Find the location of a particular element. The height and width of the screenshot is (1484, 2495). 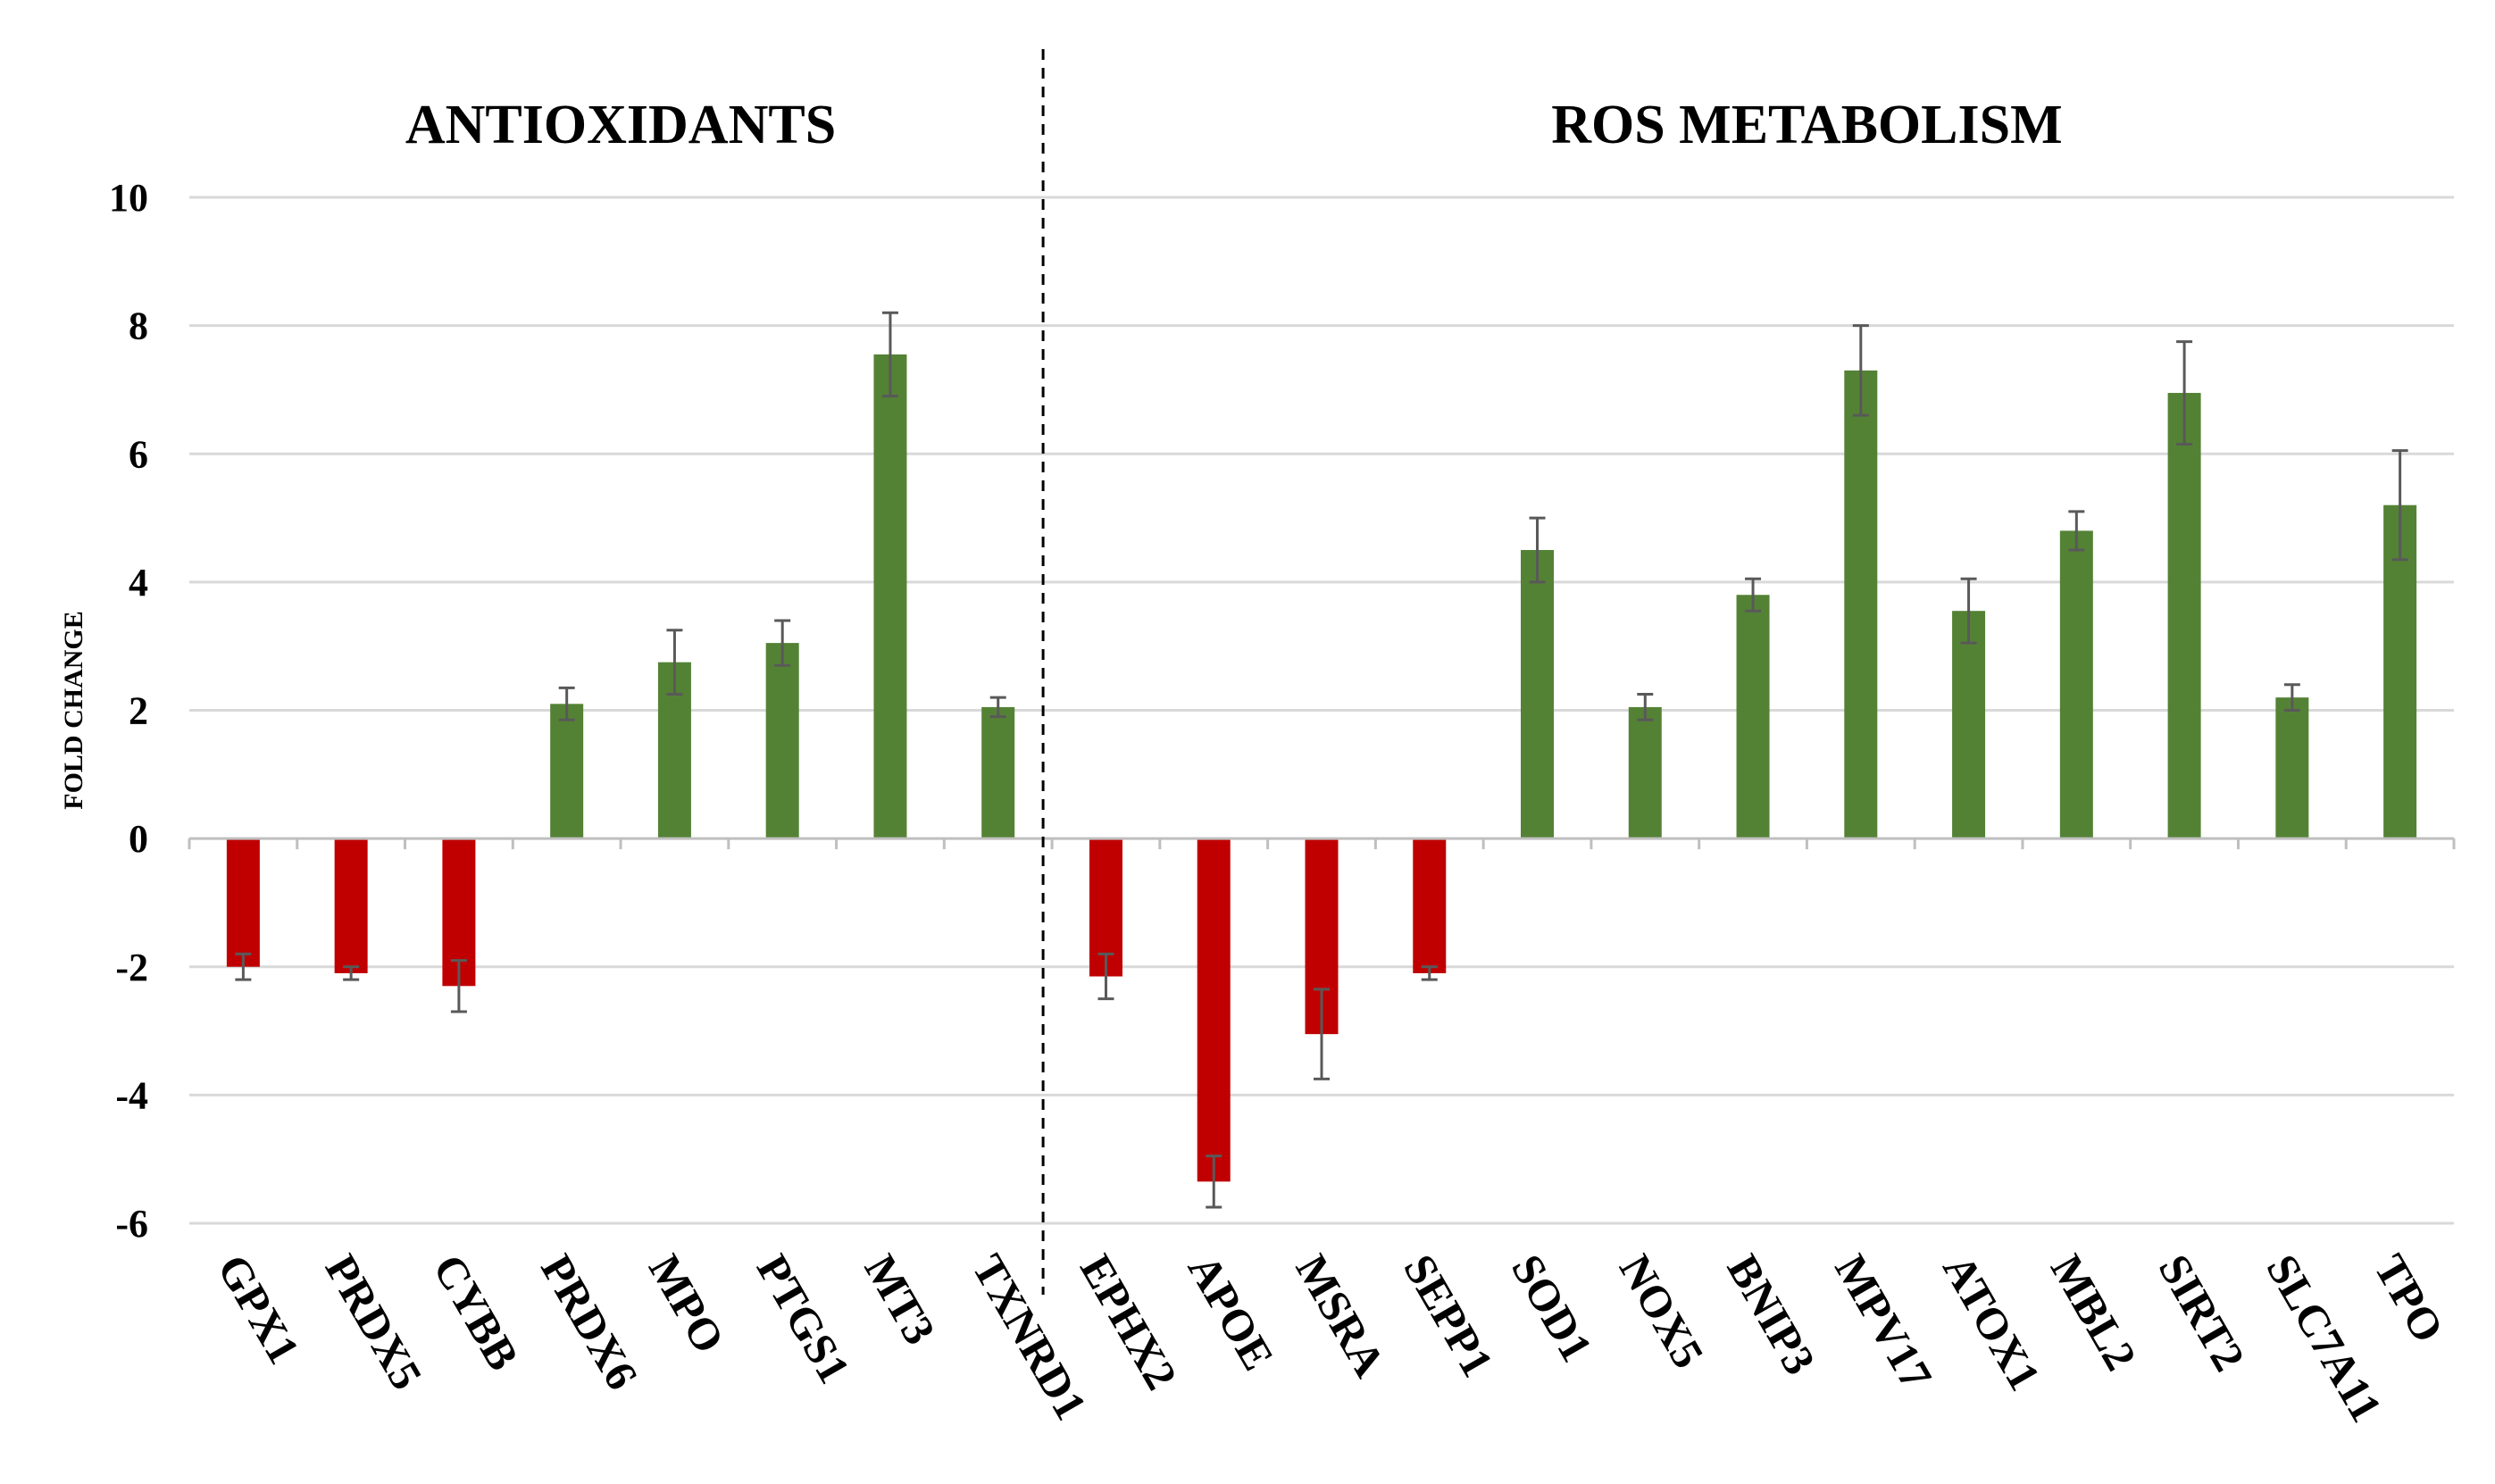

x-tick-label: APOE is located at coordinates (1232, 1312).